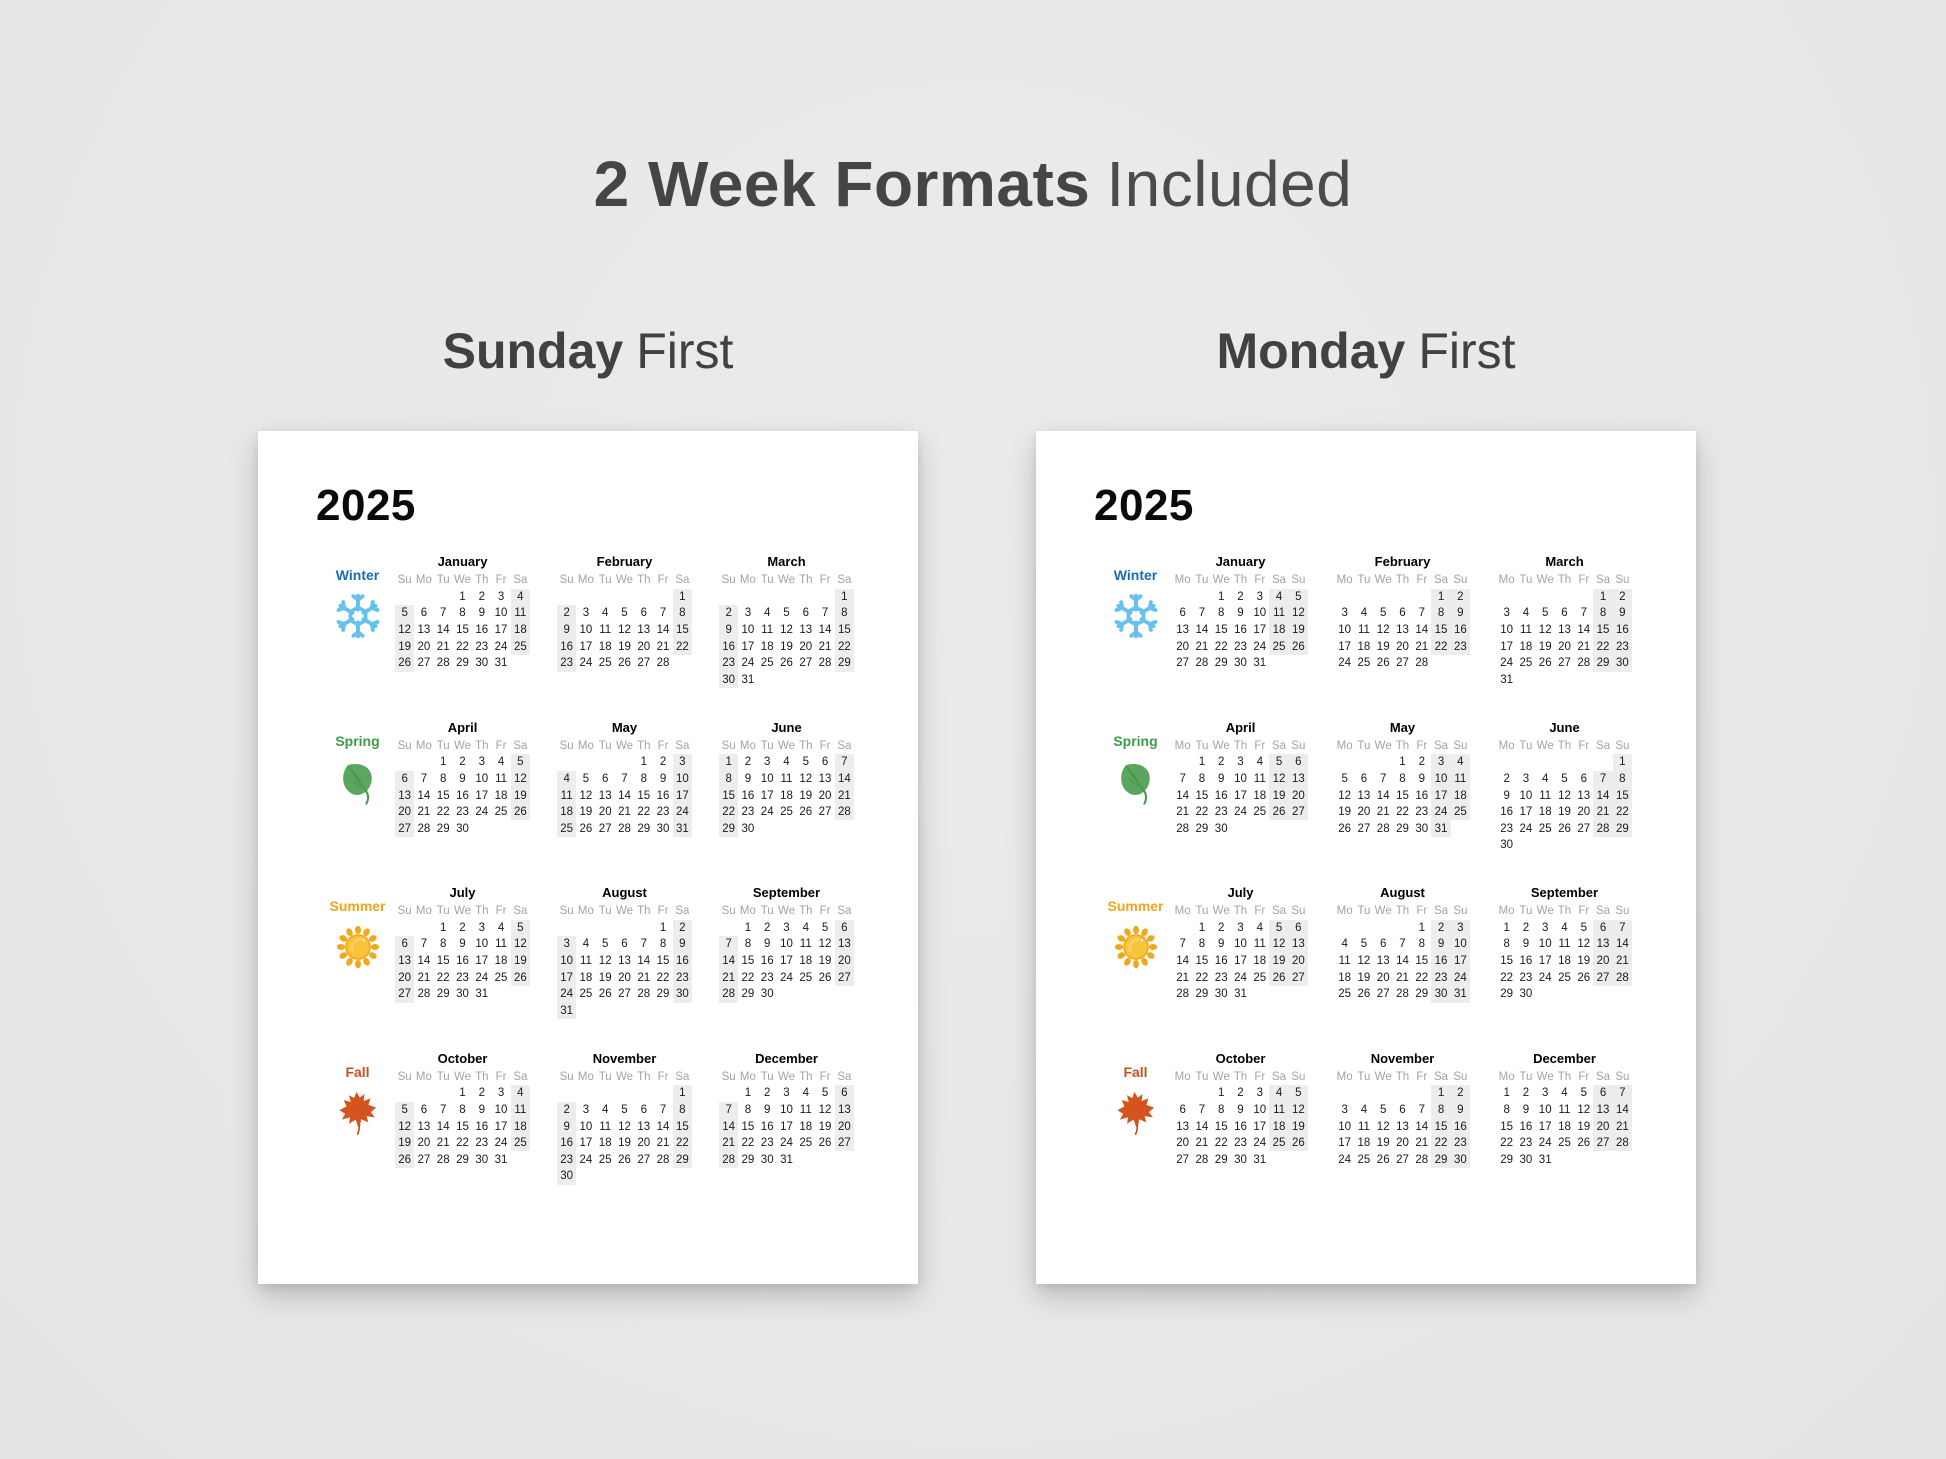 The height and width of the screenshot is (1459, 1946). Describe the element at coordinates (1221, 745) in the screenshot. I see `weekday-header: We` at that location.